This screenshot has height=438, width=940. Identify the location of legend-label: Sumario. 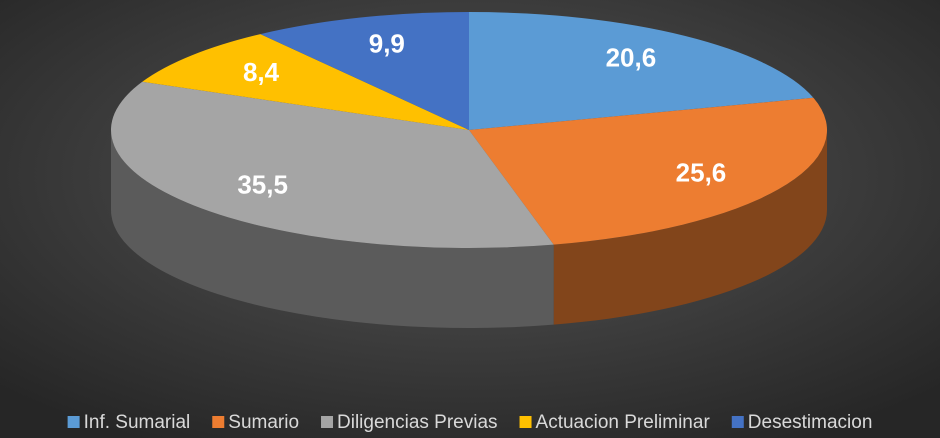
(263, 422).